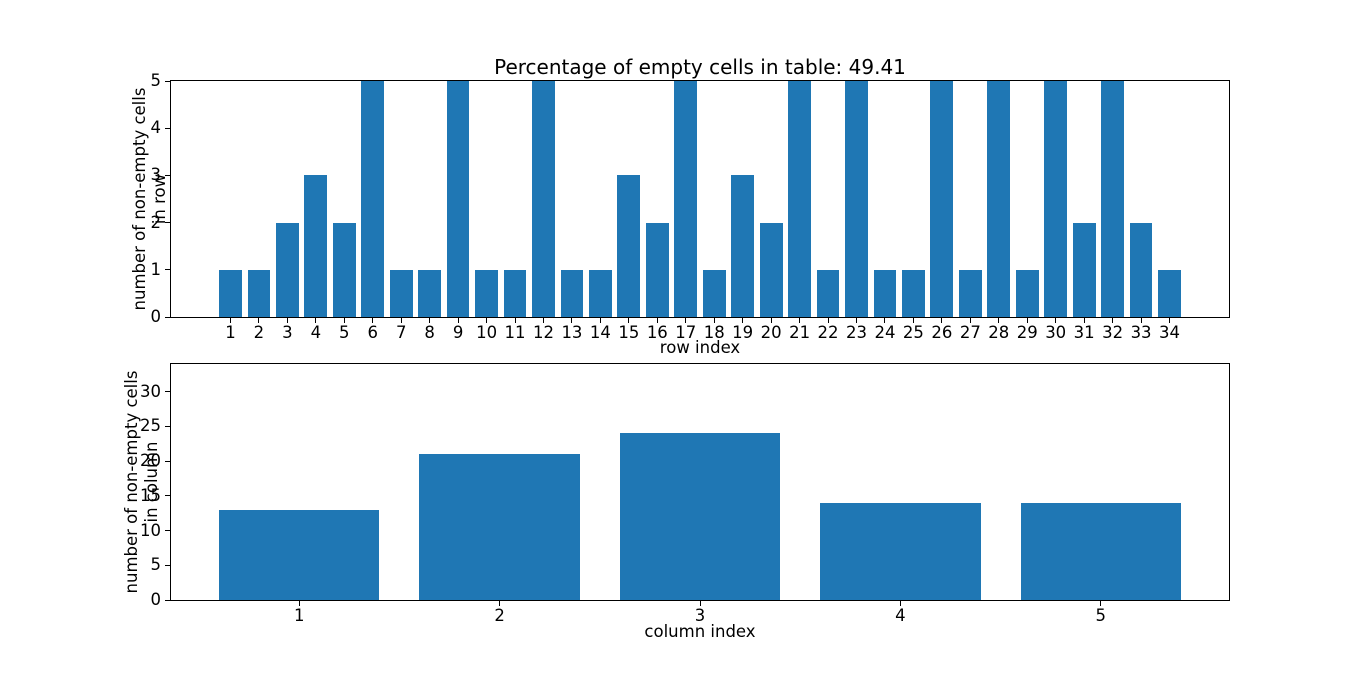  I want to click on column-chart-x-axis-label: column index, so click(700, 631).